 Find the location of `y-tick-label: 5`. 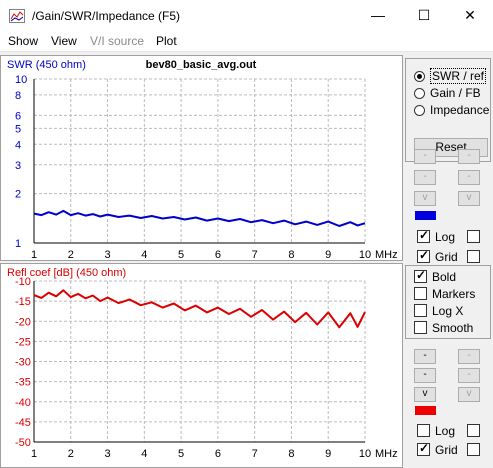

y-tick-label: 5 is located at coordinates (18, 129).